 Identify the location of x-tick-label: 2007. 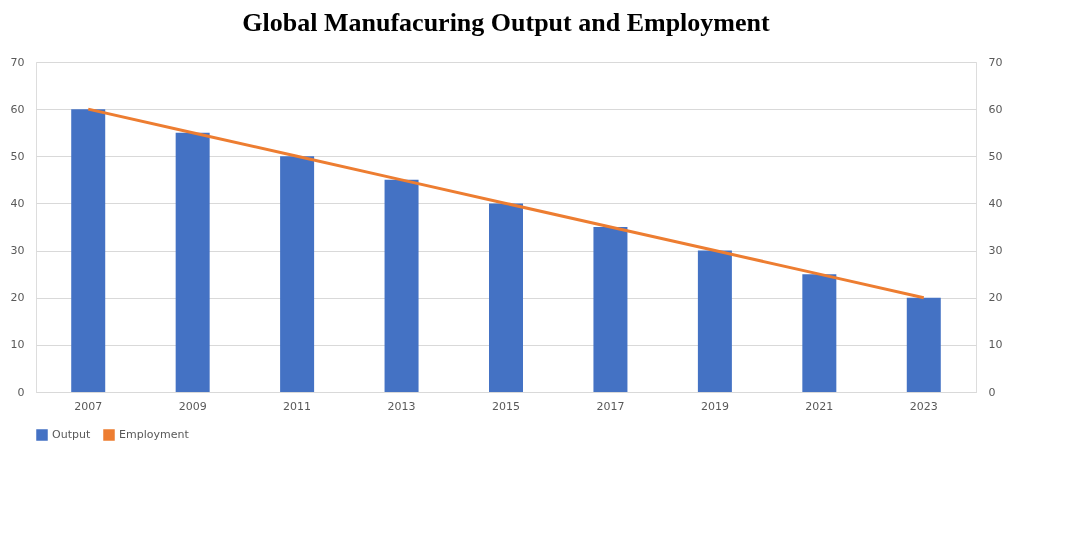
(88, 406).